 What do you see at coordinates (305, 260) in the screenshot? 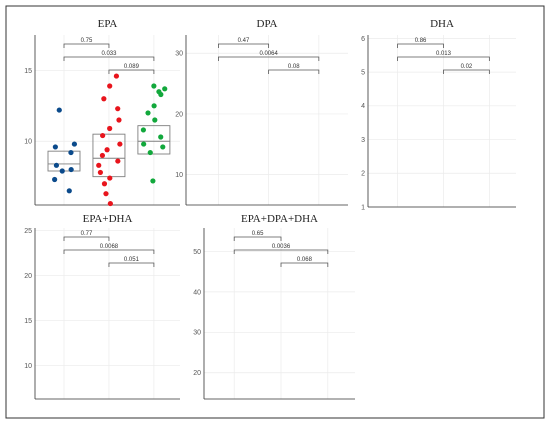
I see `comparison-p-value: 0.068` at bounding box center [305, 260].